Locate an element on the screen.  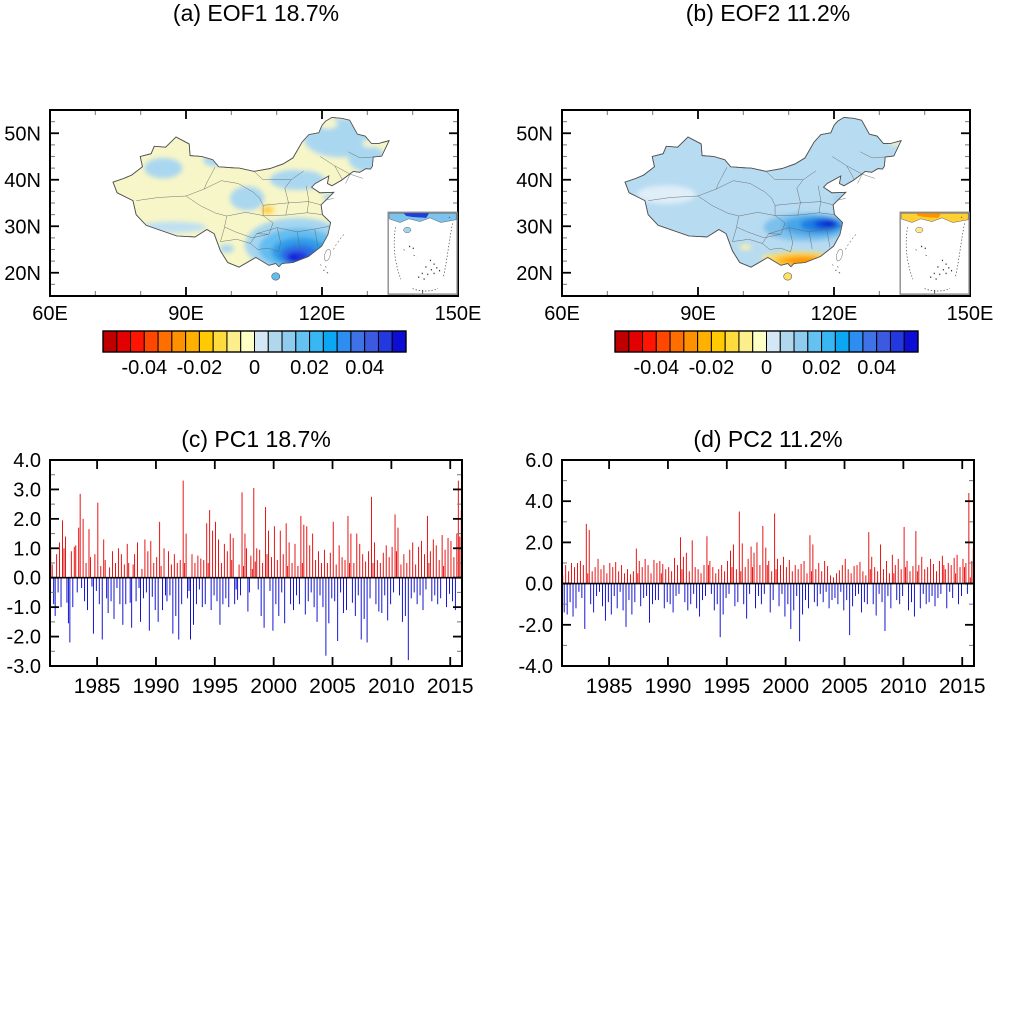
eof2-shading is located at coordinates (769, 203).